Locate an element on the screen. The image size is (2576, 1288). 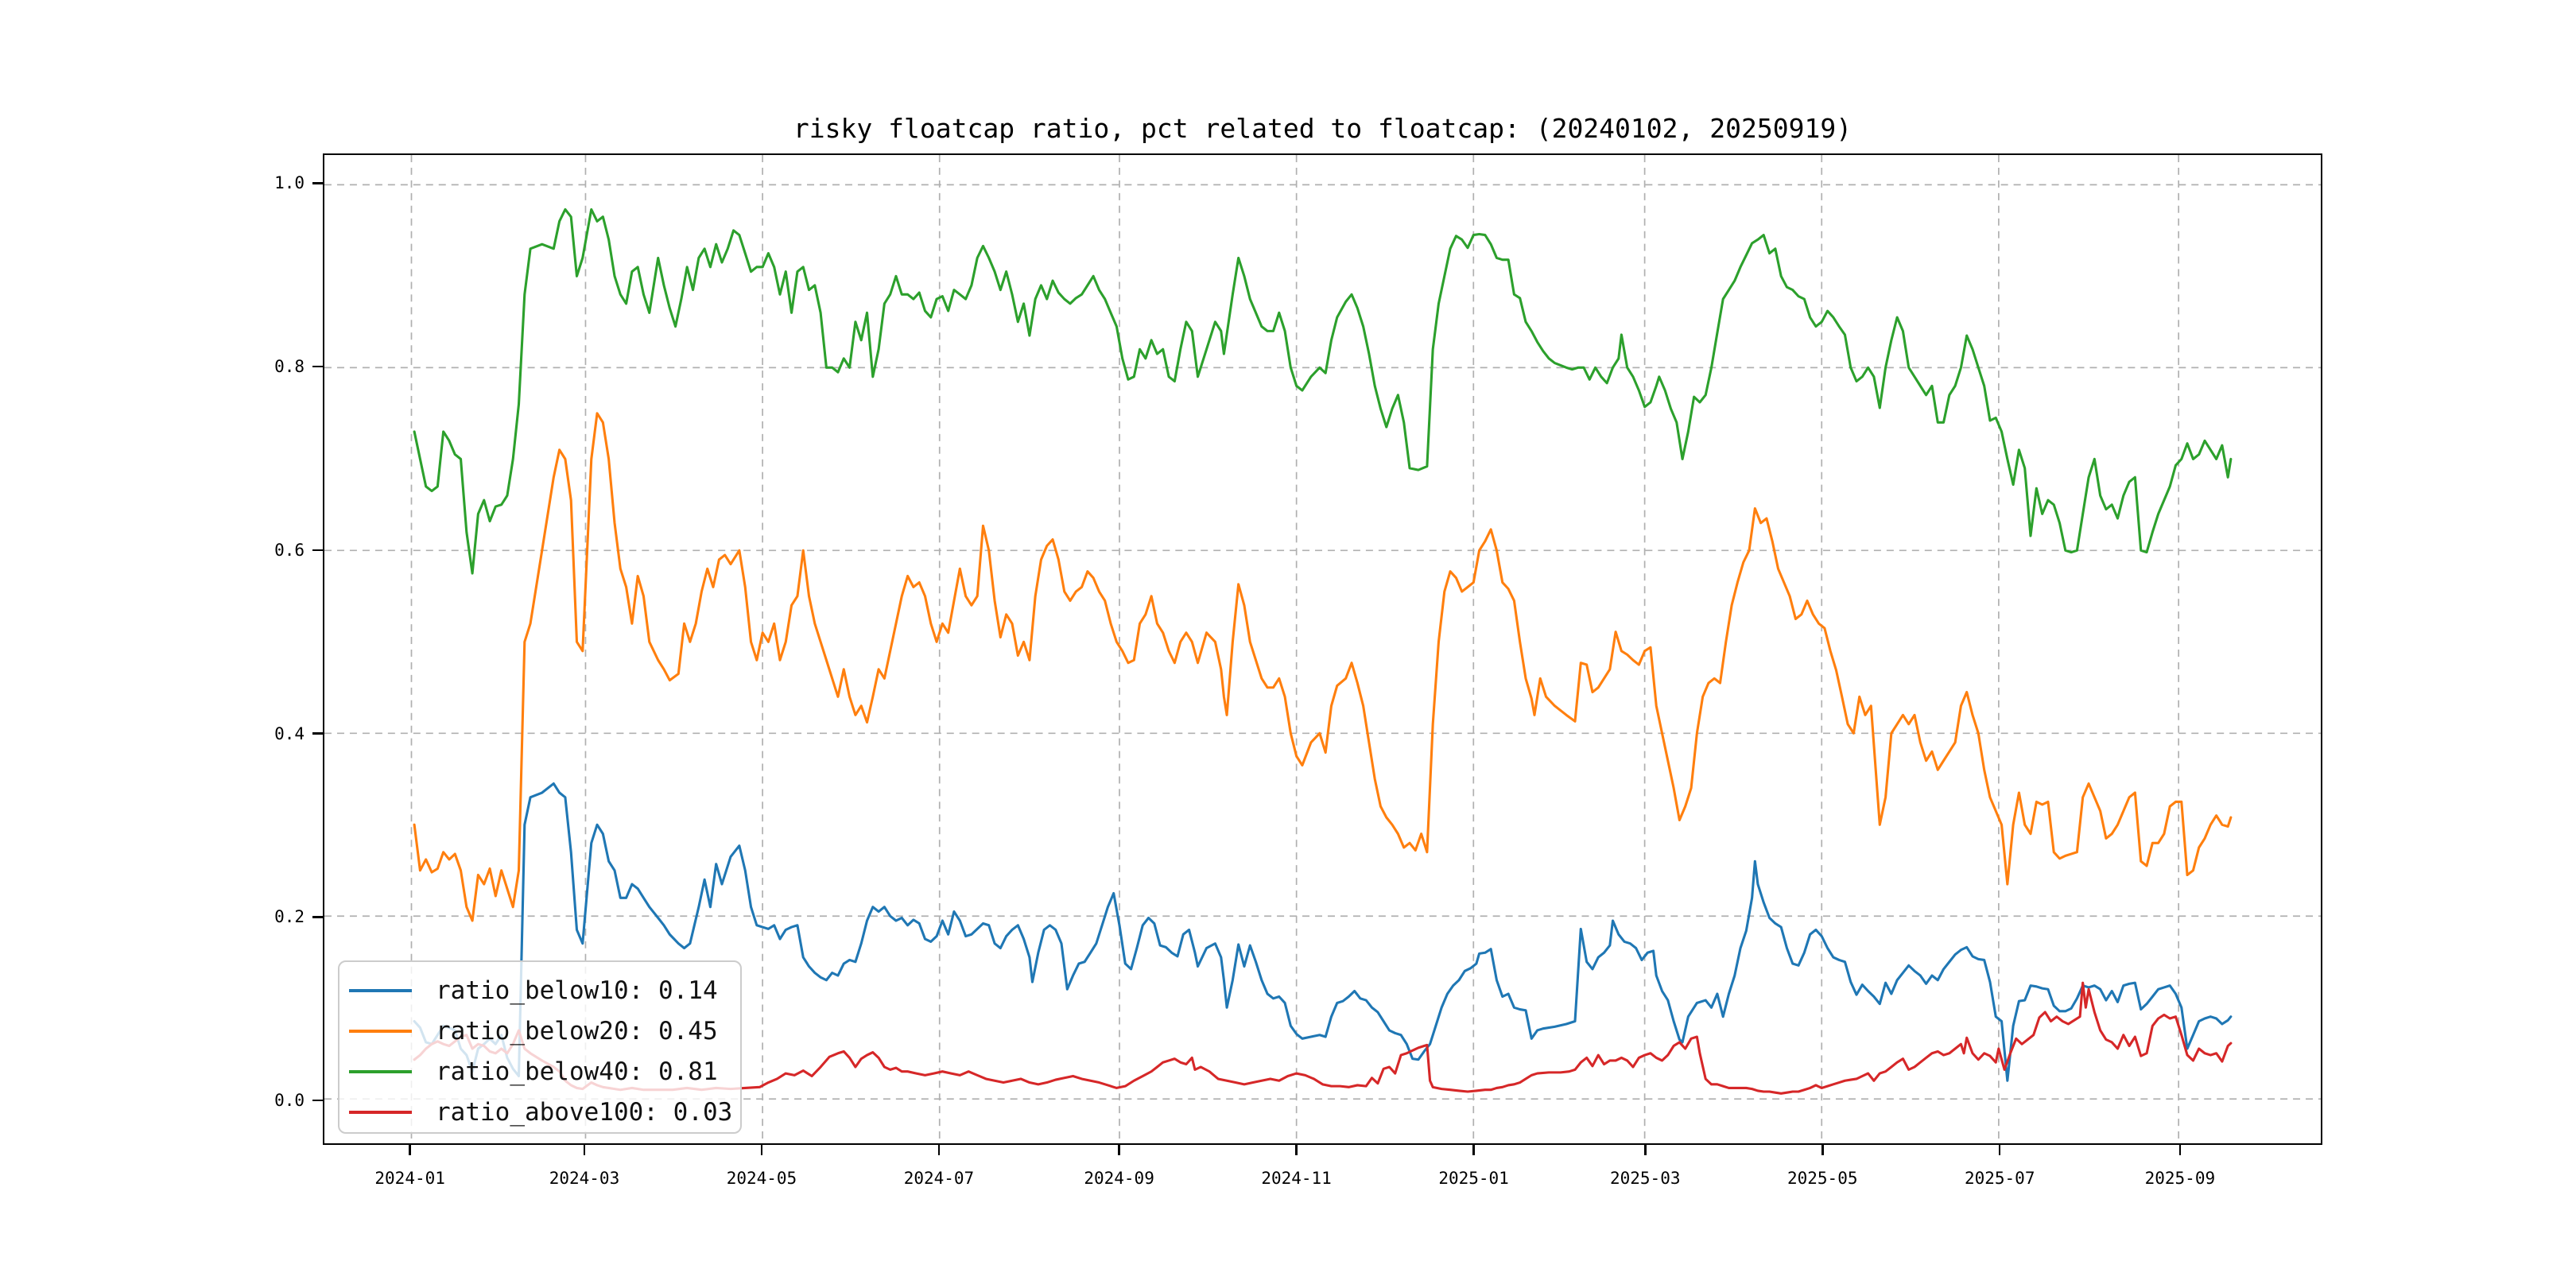
x-tick-label: 2024-05 is located at coordinates (762, 1178).